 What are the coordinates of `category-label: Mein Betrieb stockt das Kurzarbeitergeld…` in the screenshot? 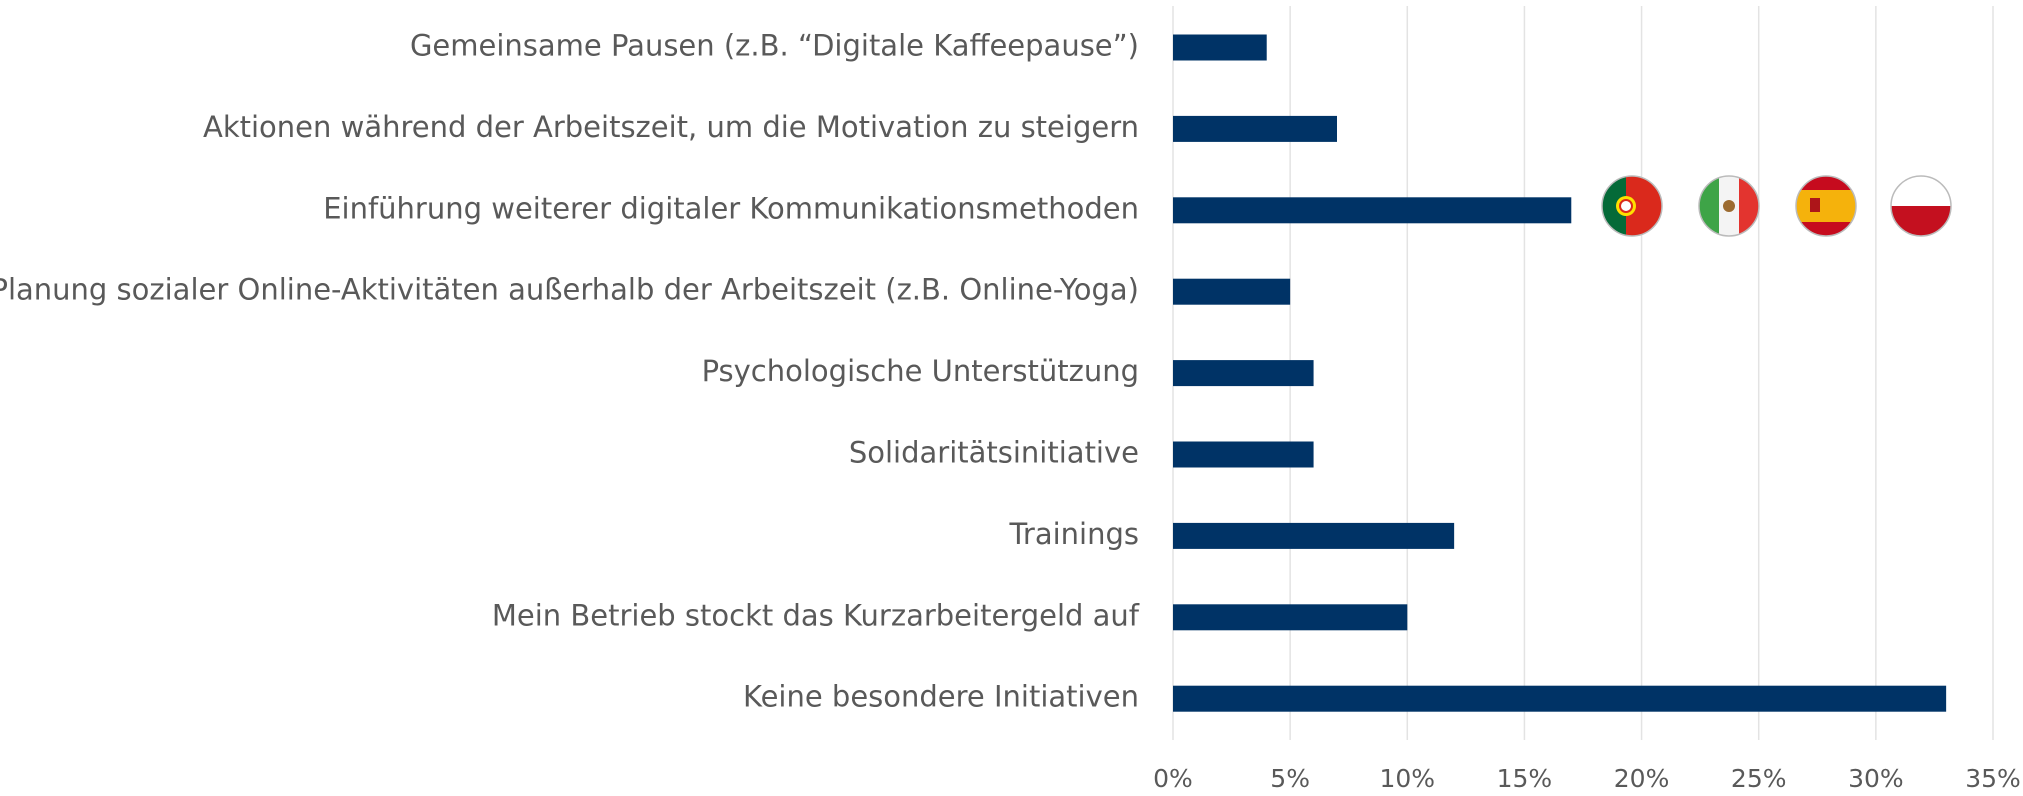 It's located at (816, 615).